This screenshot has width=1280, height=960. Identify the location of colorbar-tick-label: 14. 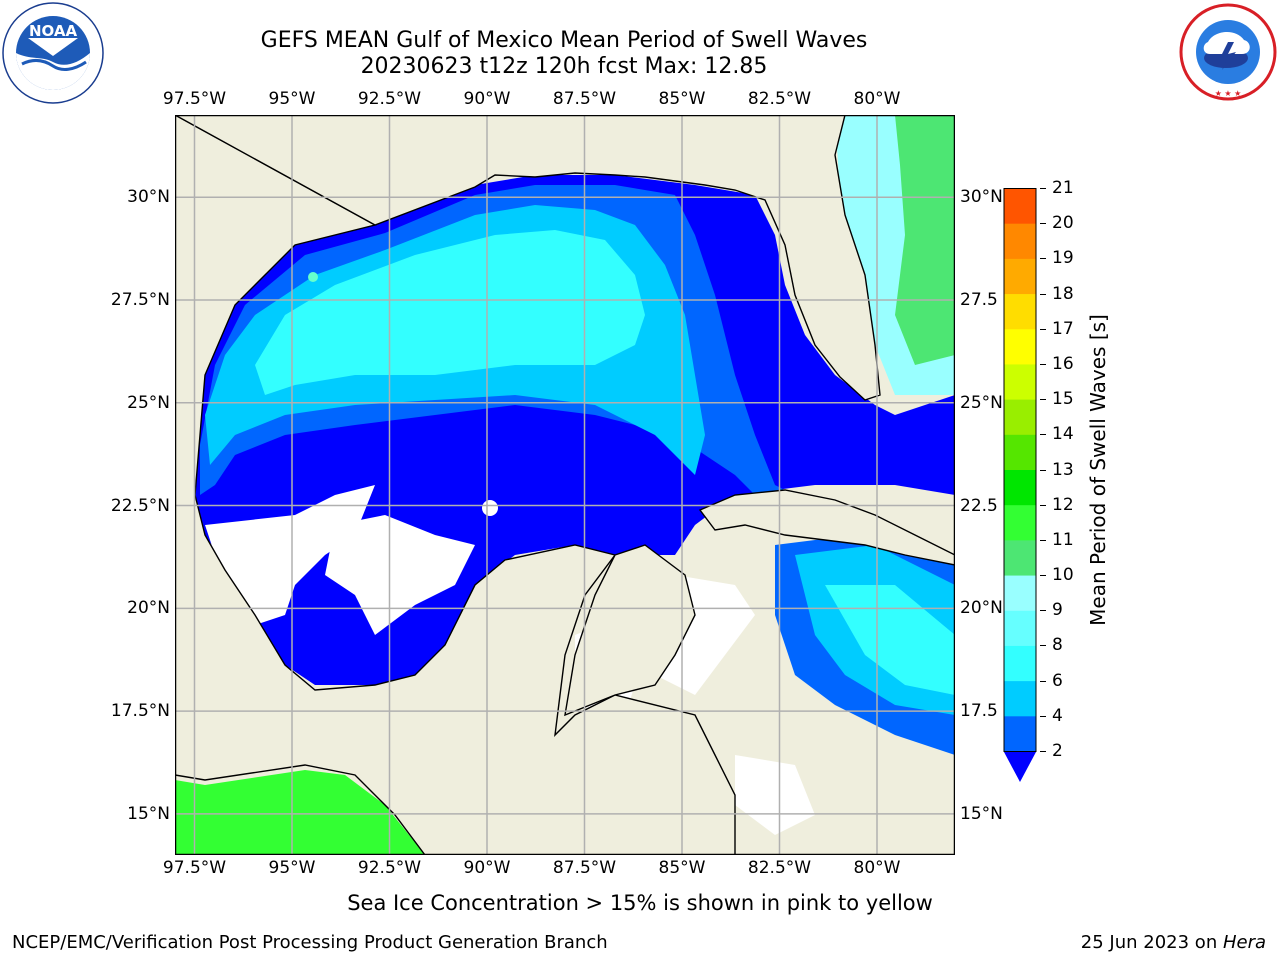
(1063, 434).